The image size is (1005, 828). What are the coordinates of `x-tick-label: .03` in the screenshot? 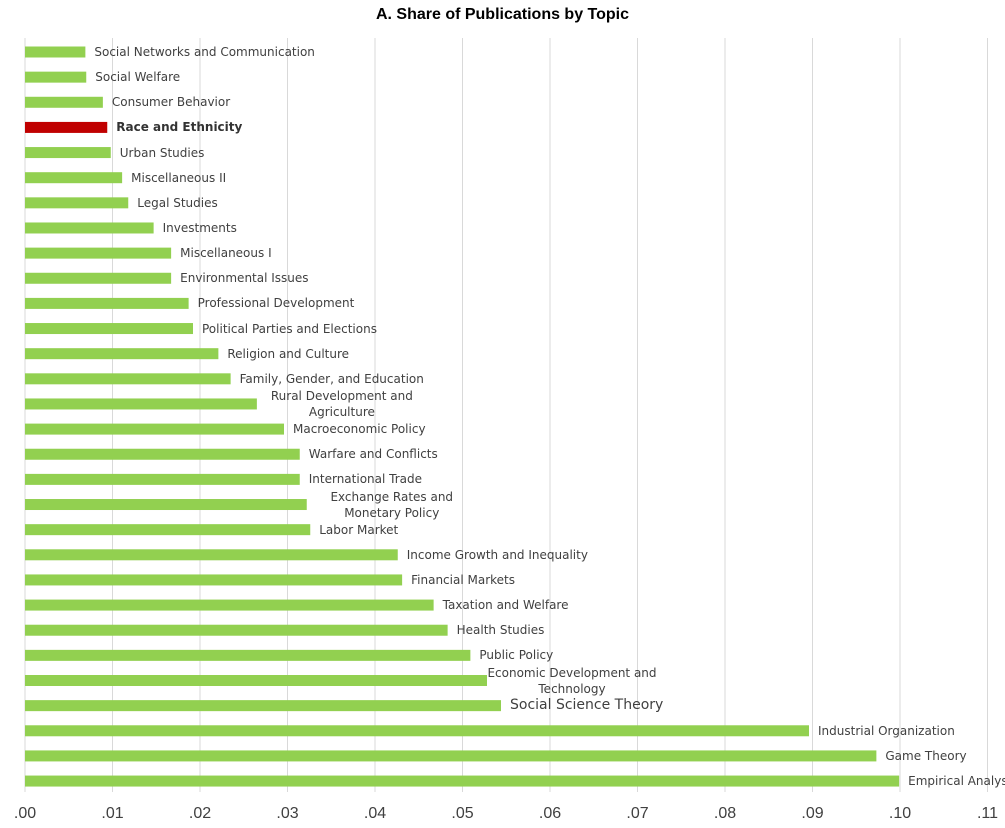 It's located at (287, 813).